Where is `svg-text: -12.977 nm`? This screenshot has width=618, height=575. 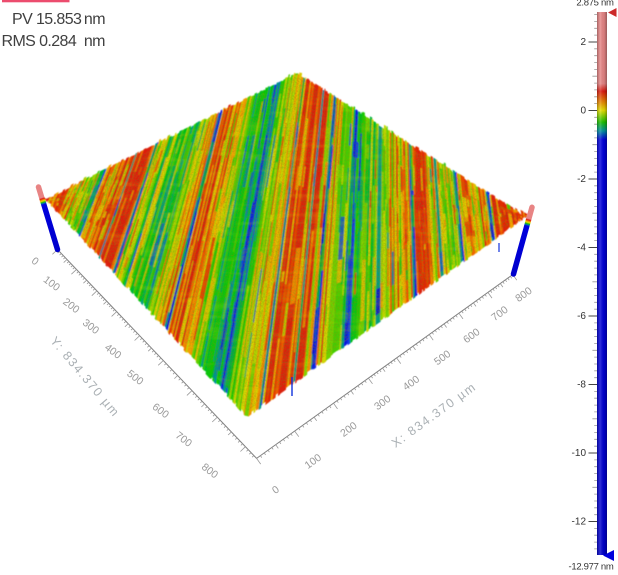 svg-text: -12.977 nm is located at coordinates (590, 567).